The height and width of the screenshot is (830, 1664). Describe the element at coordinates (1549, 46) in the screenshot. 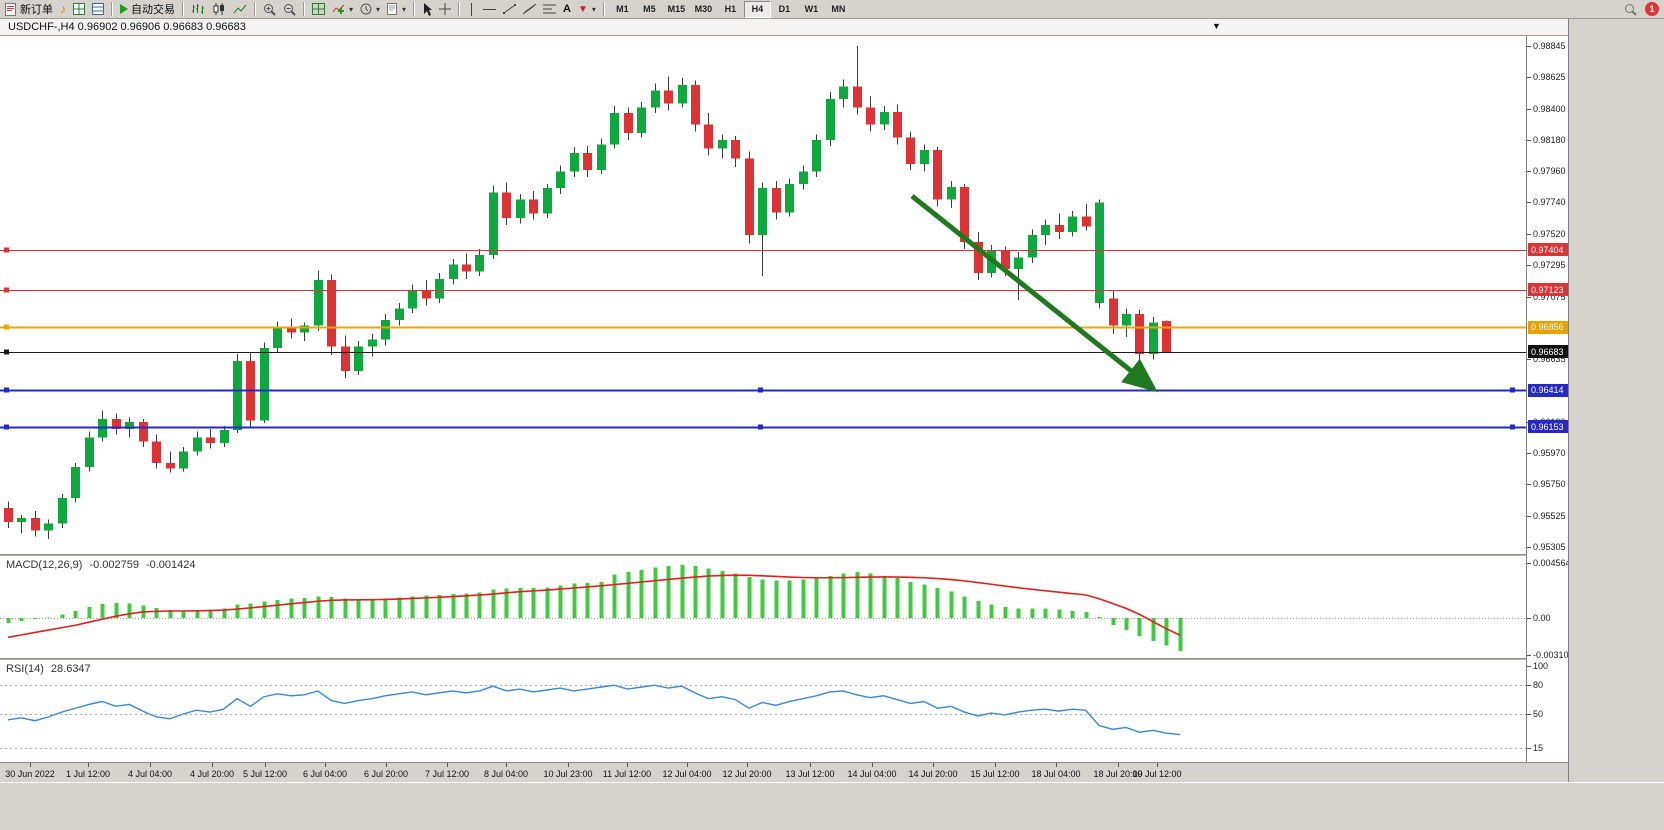

I see `price-tick-label: 0.98845` at that location.